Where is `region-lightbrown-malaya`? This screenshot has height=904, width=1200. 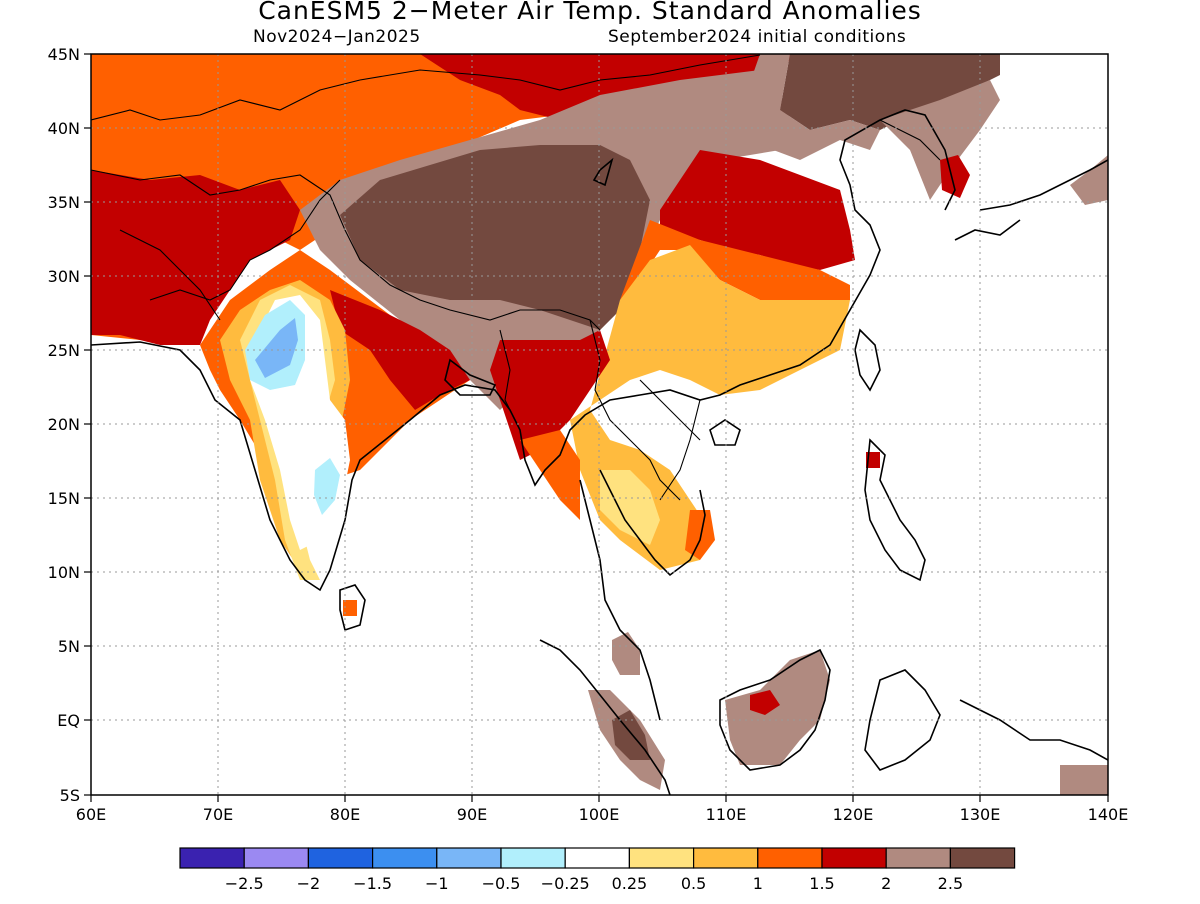 region-lightbrown-malaya is located at coordinates (626, 653).